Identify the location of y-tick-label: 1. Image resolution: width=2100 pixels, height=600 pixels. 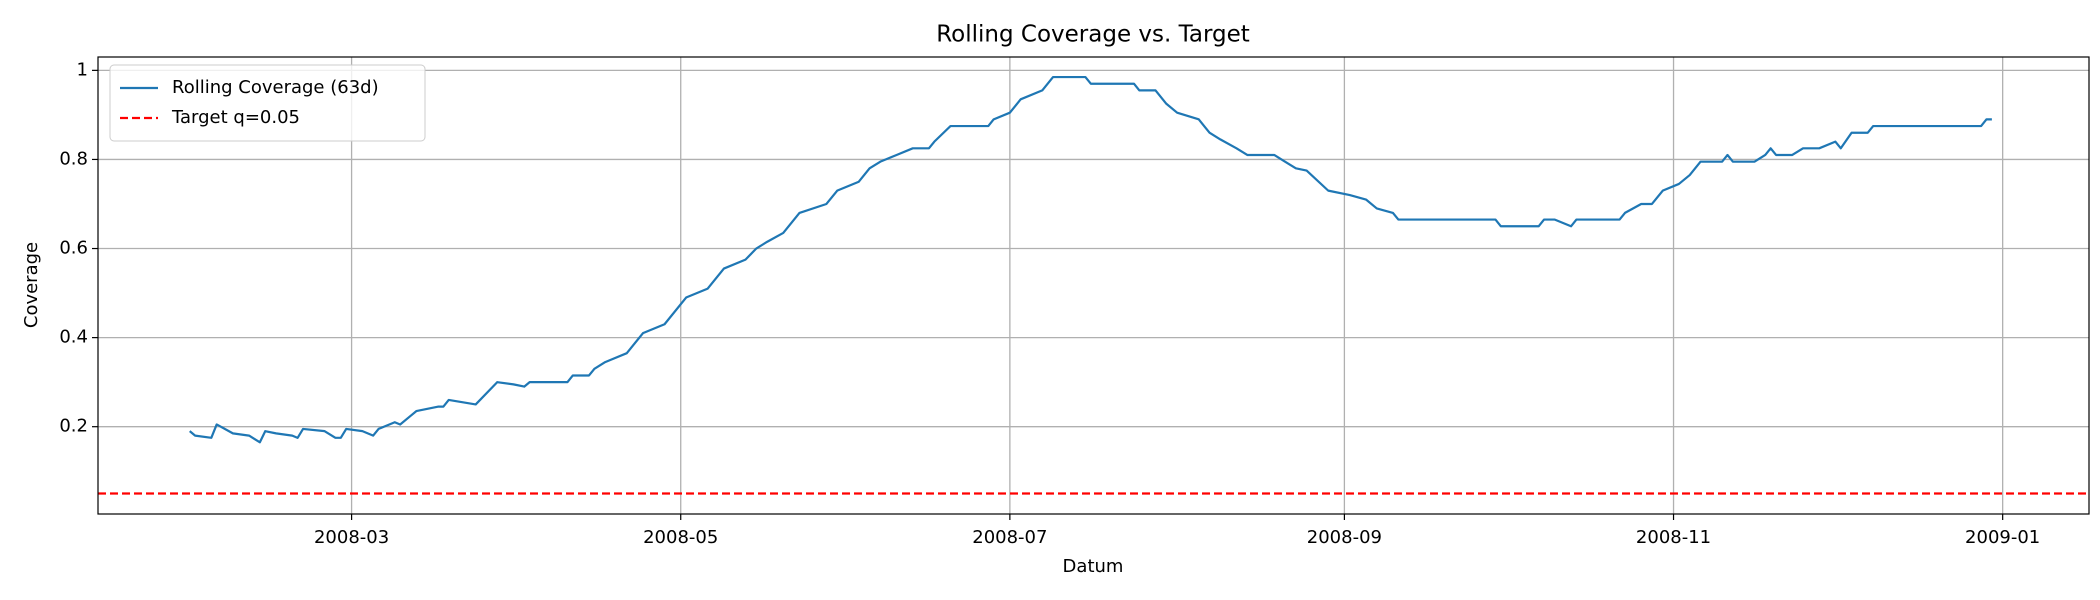
(82, 69).